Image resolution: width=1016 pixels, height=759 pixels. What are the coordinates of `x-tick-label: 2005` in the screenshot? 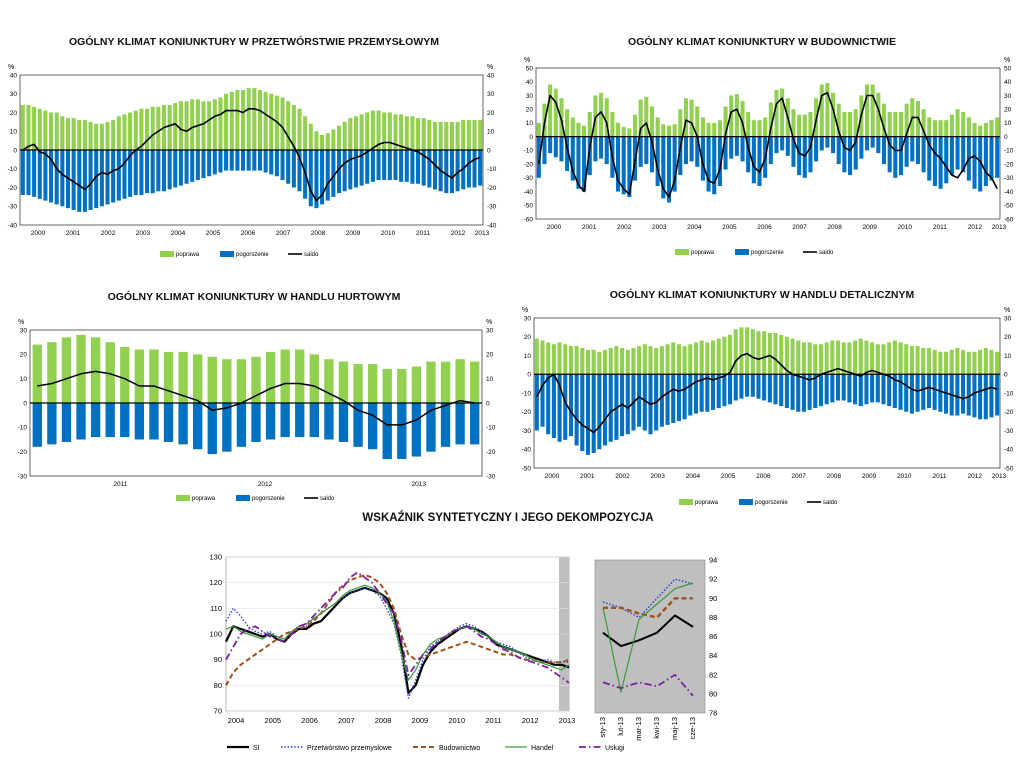 It's located at (729, 227).